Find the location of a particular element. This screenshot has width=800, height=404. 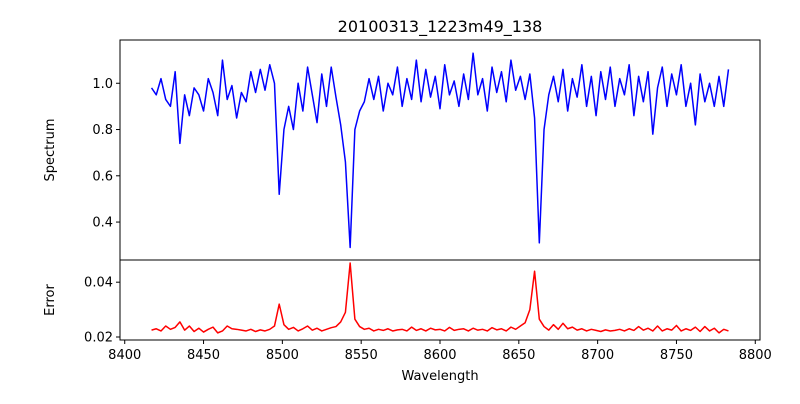

x-tick-label: 8400 is located at coordinates (124, 355).